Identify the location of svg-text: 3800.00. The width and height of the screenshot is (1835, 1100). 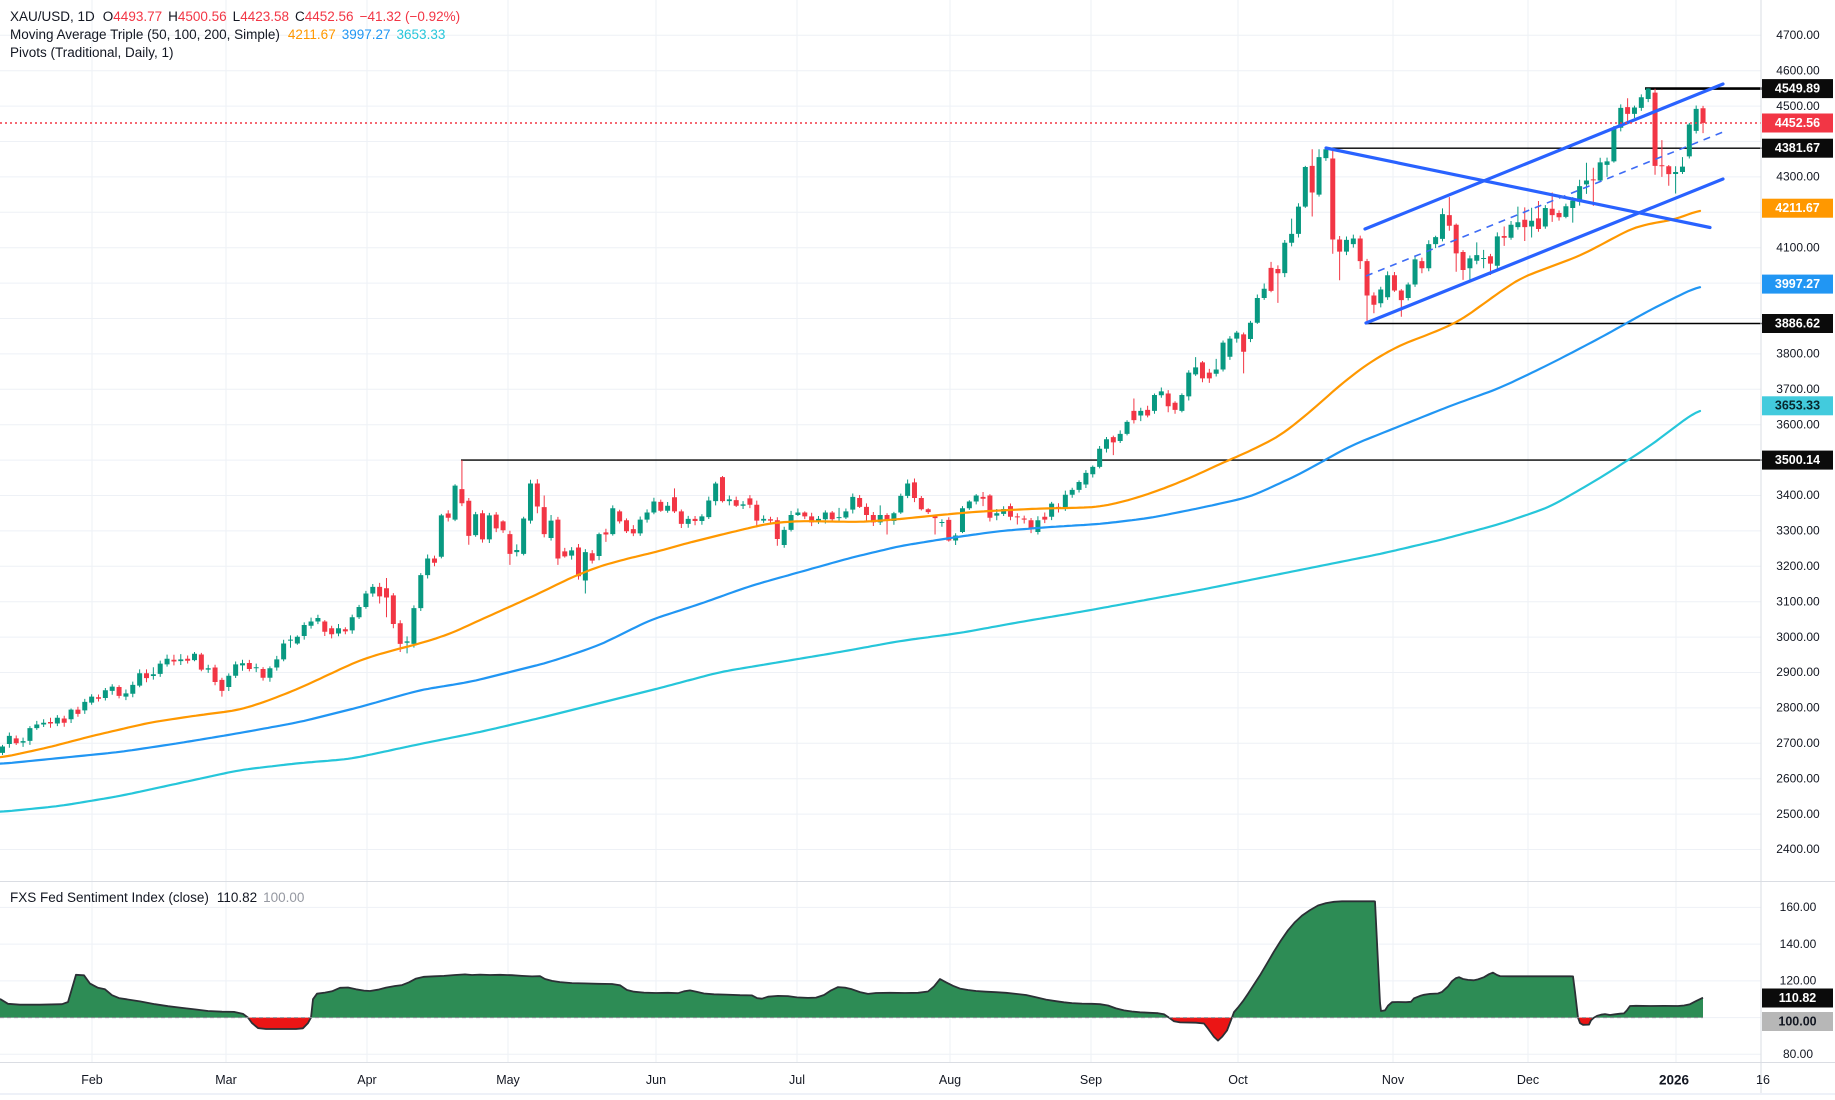
(1798, 354).